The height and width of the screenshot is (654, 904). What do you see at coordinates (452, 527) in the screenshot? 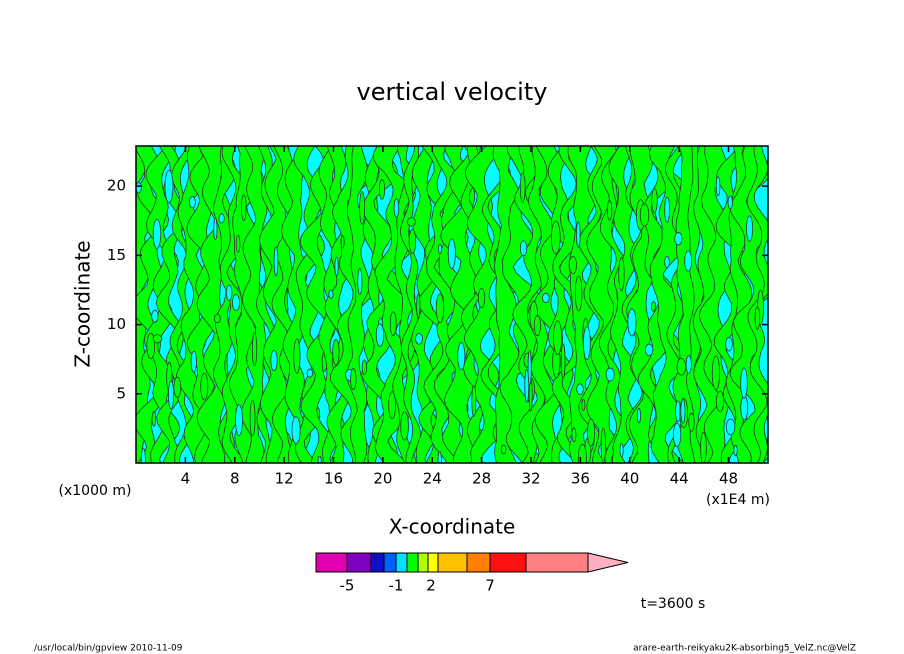
I see `x-axis-label: X-coordinate` at bounding box center [452, 527].